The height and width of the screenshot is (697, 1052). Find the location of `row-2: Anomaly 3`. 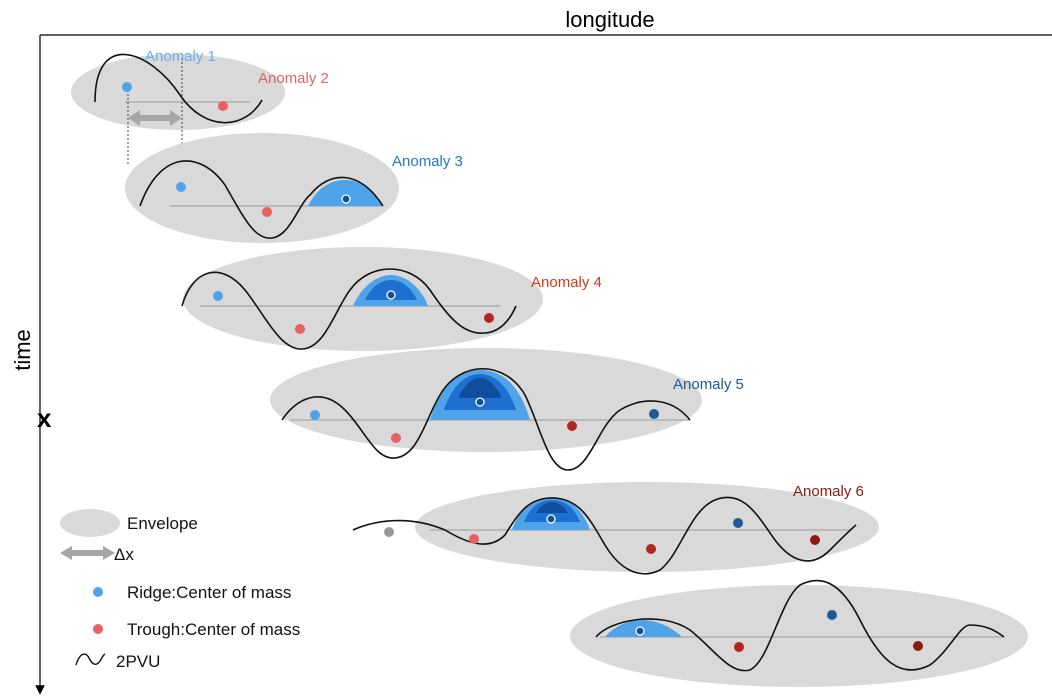

row-2: Anomaly 3 is located at coordinates (294, 188).